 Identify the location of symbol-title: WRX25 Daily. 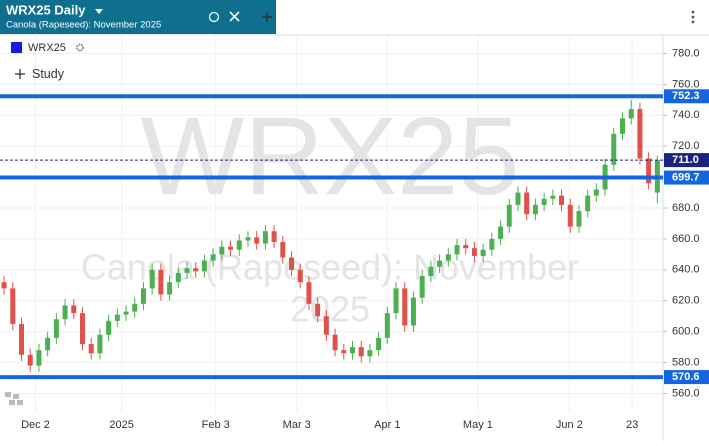
(46, 9).